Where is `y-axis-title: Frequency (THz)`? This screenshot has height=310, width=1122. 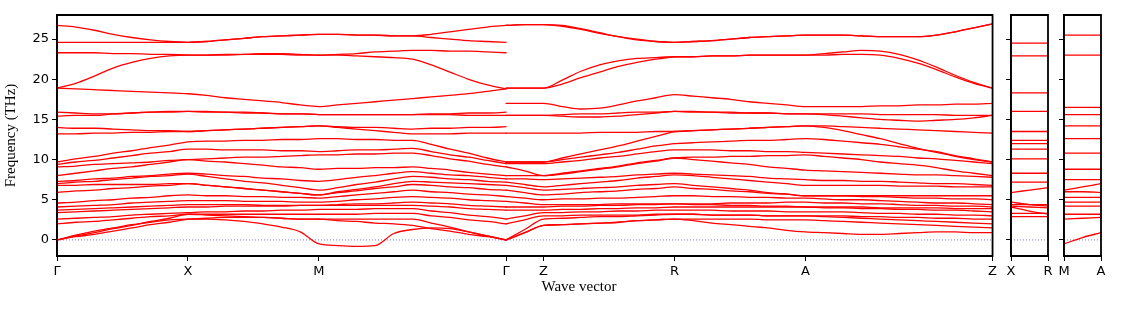 y-axis-title: Frequency (THz) is located at coordinates (10, 135).